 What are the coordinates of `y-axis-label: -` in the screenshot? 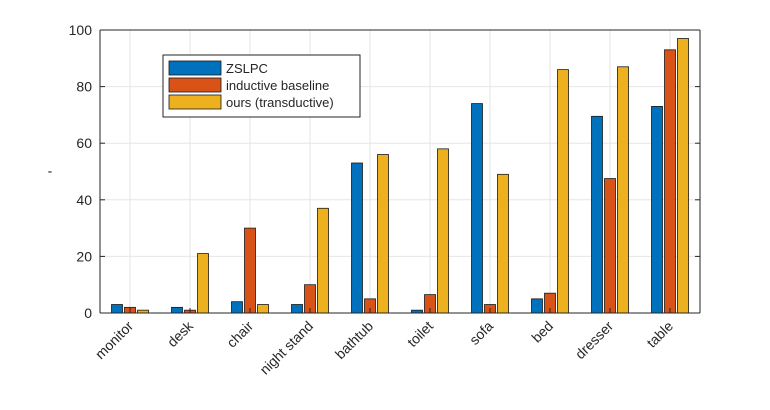 It's located at (50, 171).